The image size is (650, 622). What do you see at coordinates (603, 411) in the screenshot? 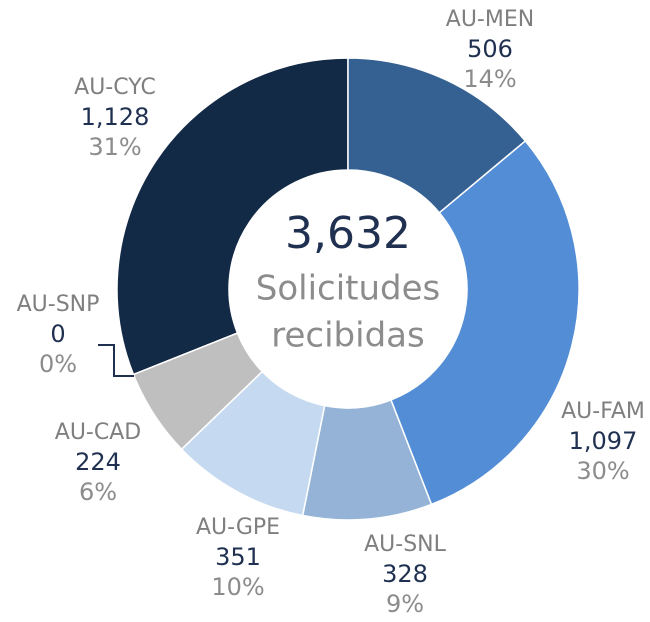
I see `segment-name: AU-FAM` at bounding box center [603, 411].